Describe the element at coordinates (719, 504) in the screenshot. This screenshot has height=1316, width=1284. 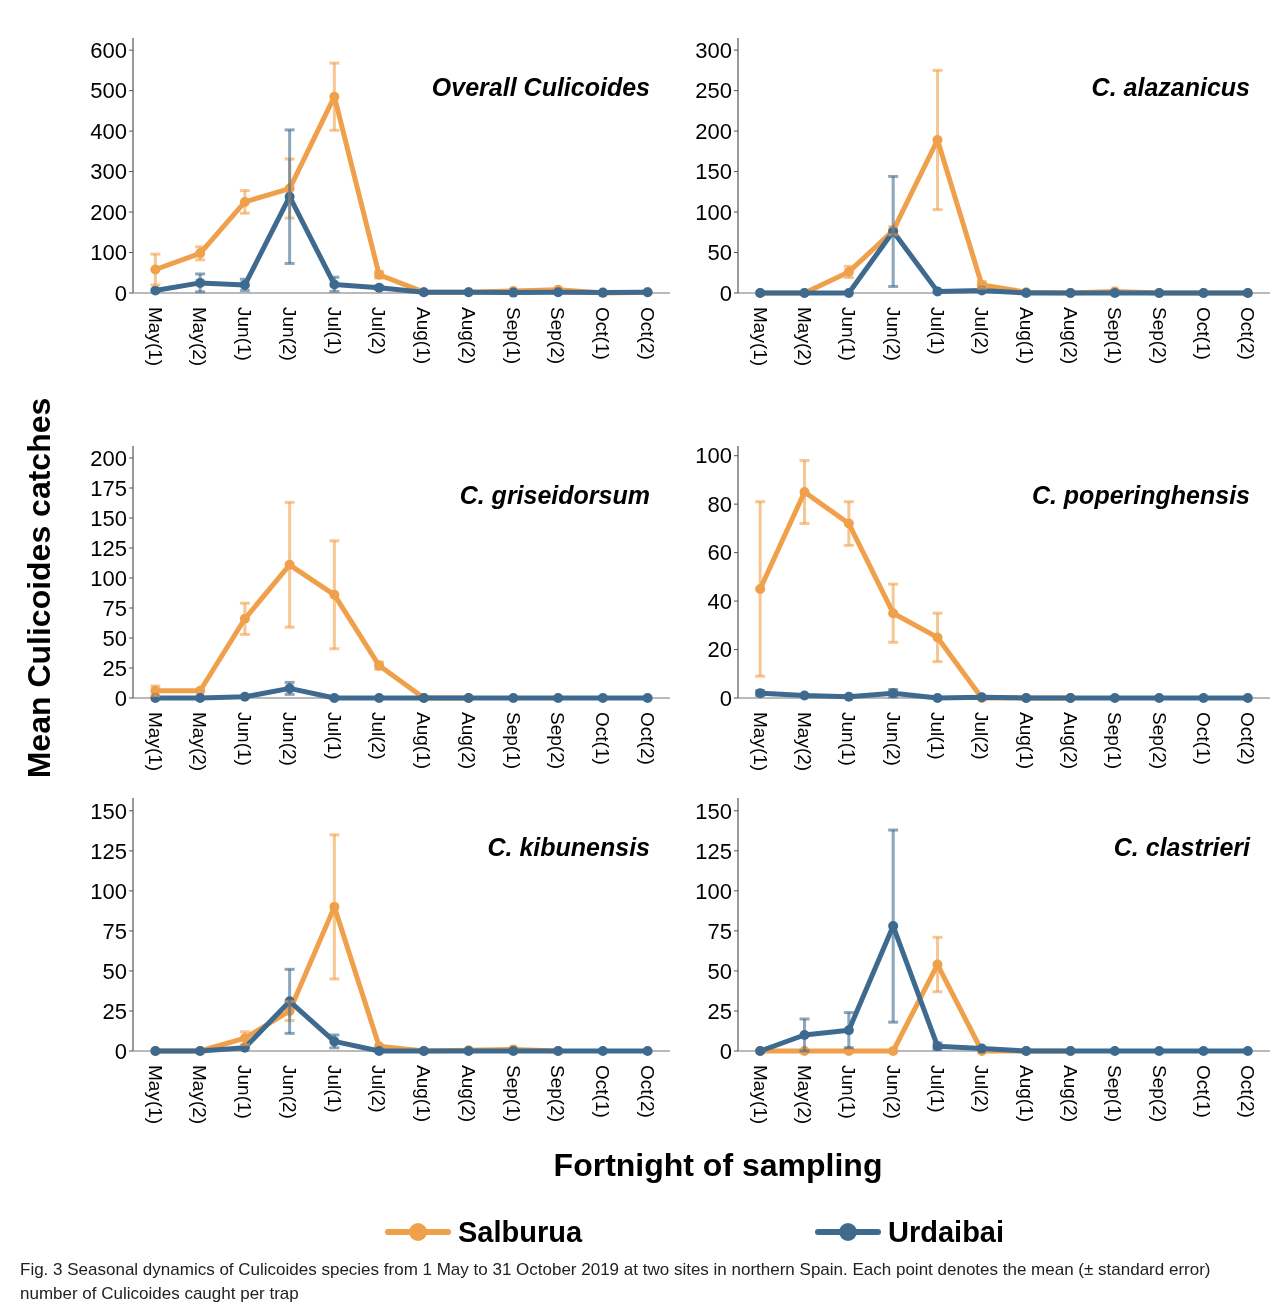
I see `y-tick-label: 80` at that location.